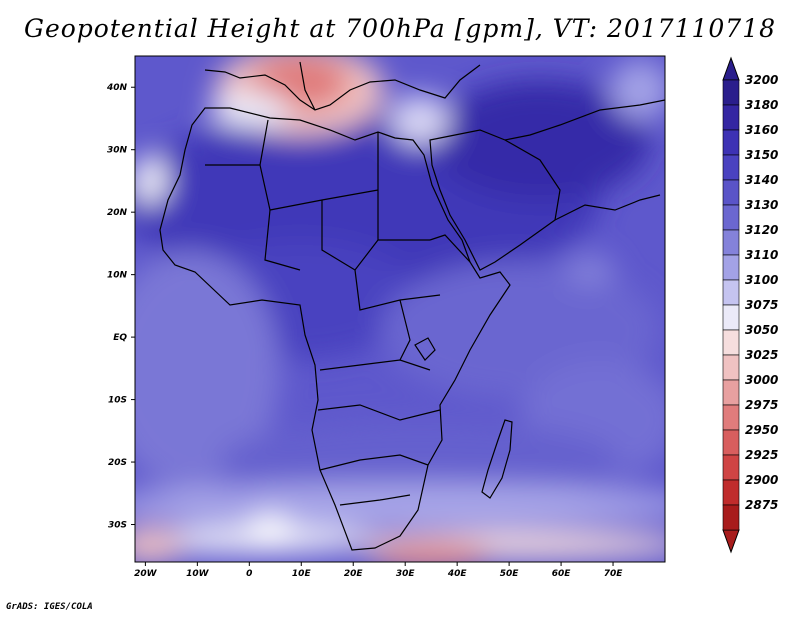  What do you see at coordinates (49, 607) in the screenshot?
I see `grads-credit: GrADS: IGES/COLA` at bounding box center [49, 607].